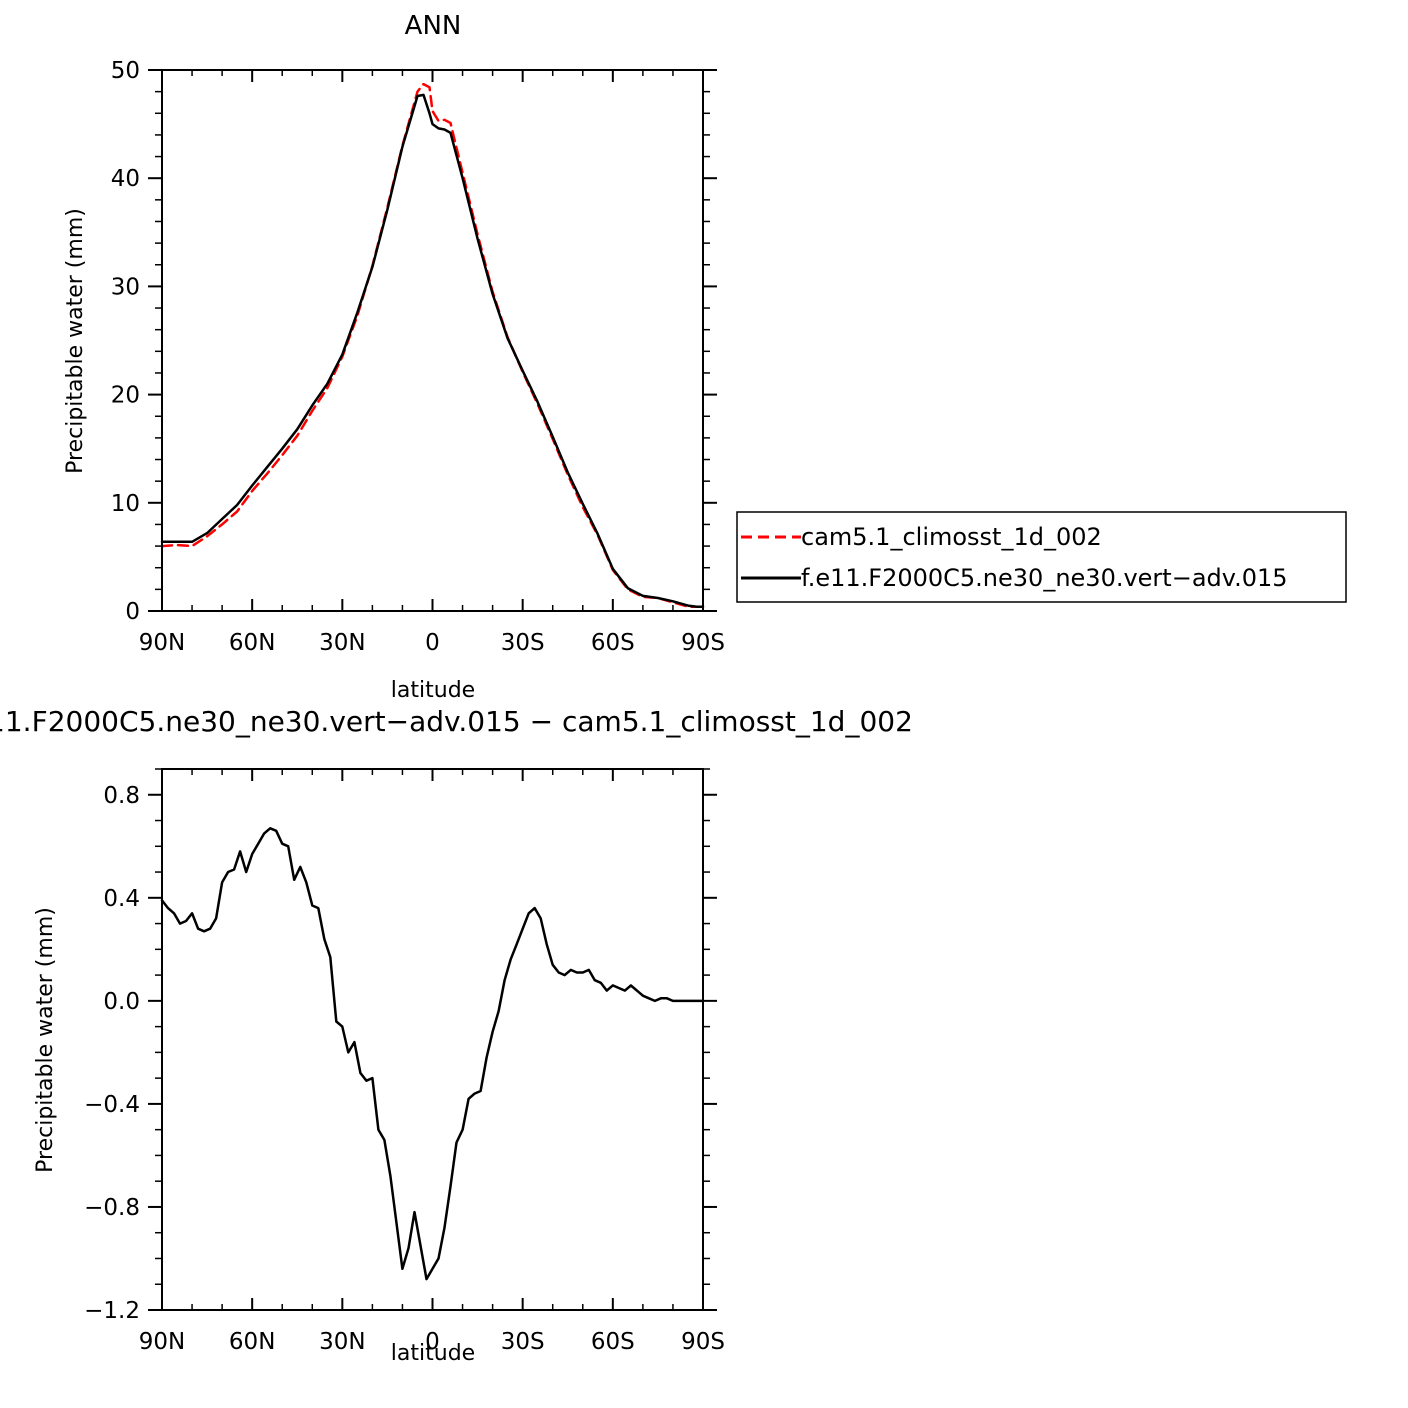 The height and width of the screenshot is (1408, 1408). Describe the element at coordinates (252, 643) in the screenshot. I see `mean-x-tick-label-1: 60N` at that location.